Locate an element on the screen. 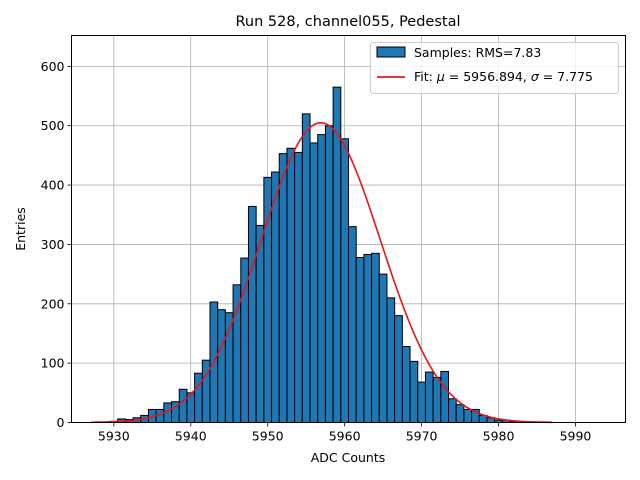 The width and height of the screenshot is (640, 480). y-tick-label: 400 is located at coordinates (53, 185).